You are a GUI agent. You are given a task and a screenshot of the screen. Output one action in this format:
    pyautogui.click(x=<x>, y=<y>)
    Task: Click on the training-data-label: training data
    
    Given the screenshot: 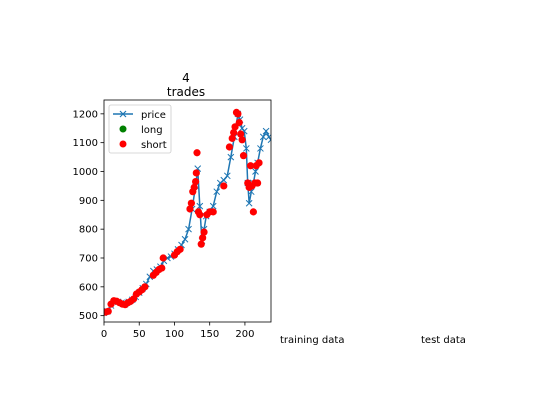 What is the action you would take?
    pyautogui.click(x=312, y=340)
    